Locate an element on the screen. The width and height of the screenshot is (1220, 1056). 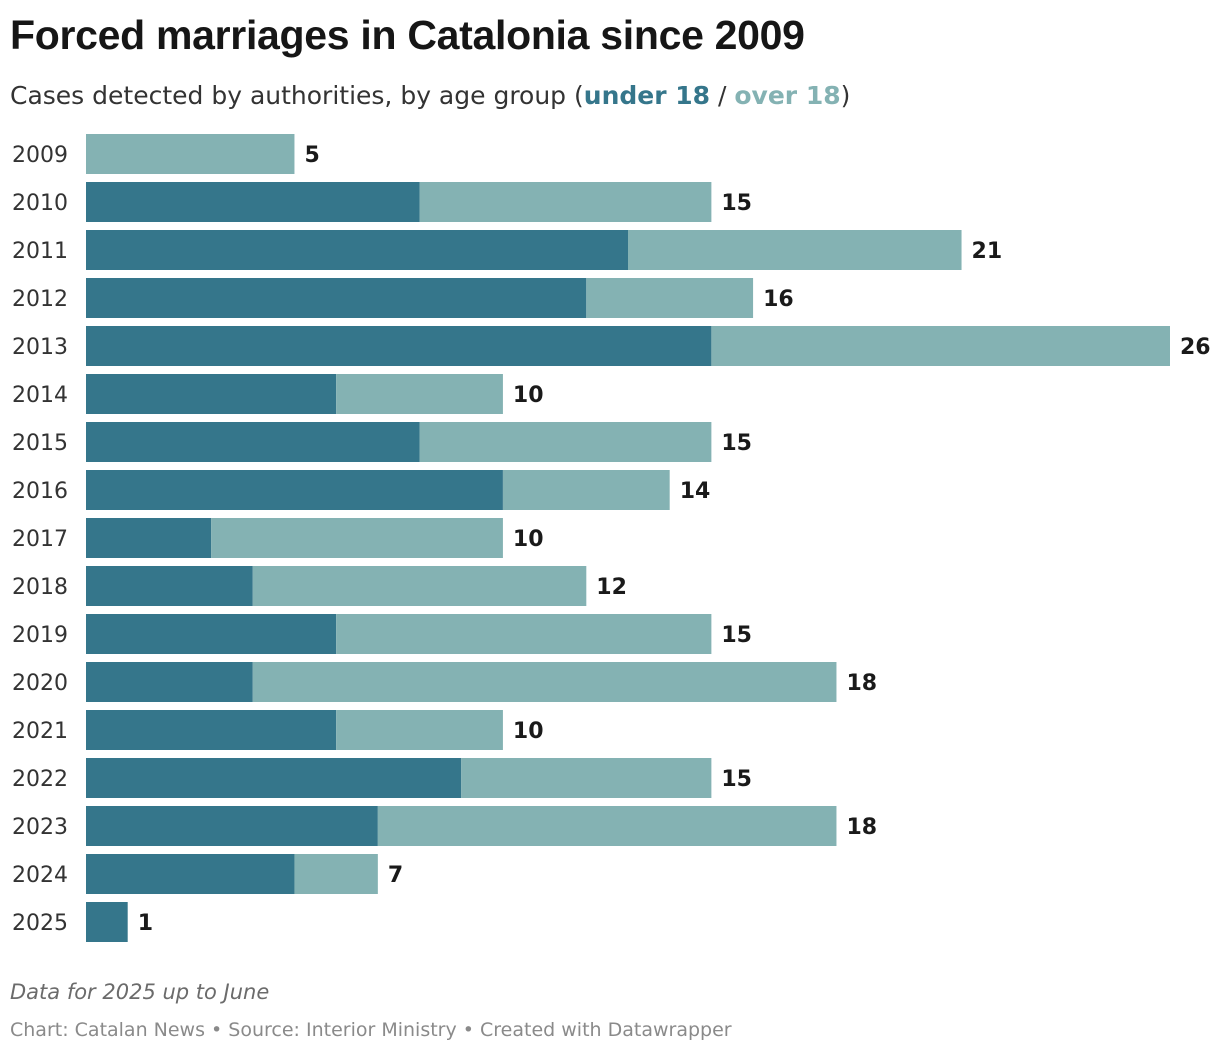
bar-over-18-2010 is located at coordinates (565, 202).